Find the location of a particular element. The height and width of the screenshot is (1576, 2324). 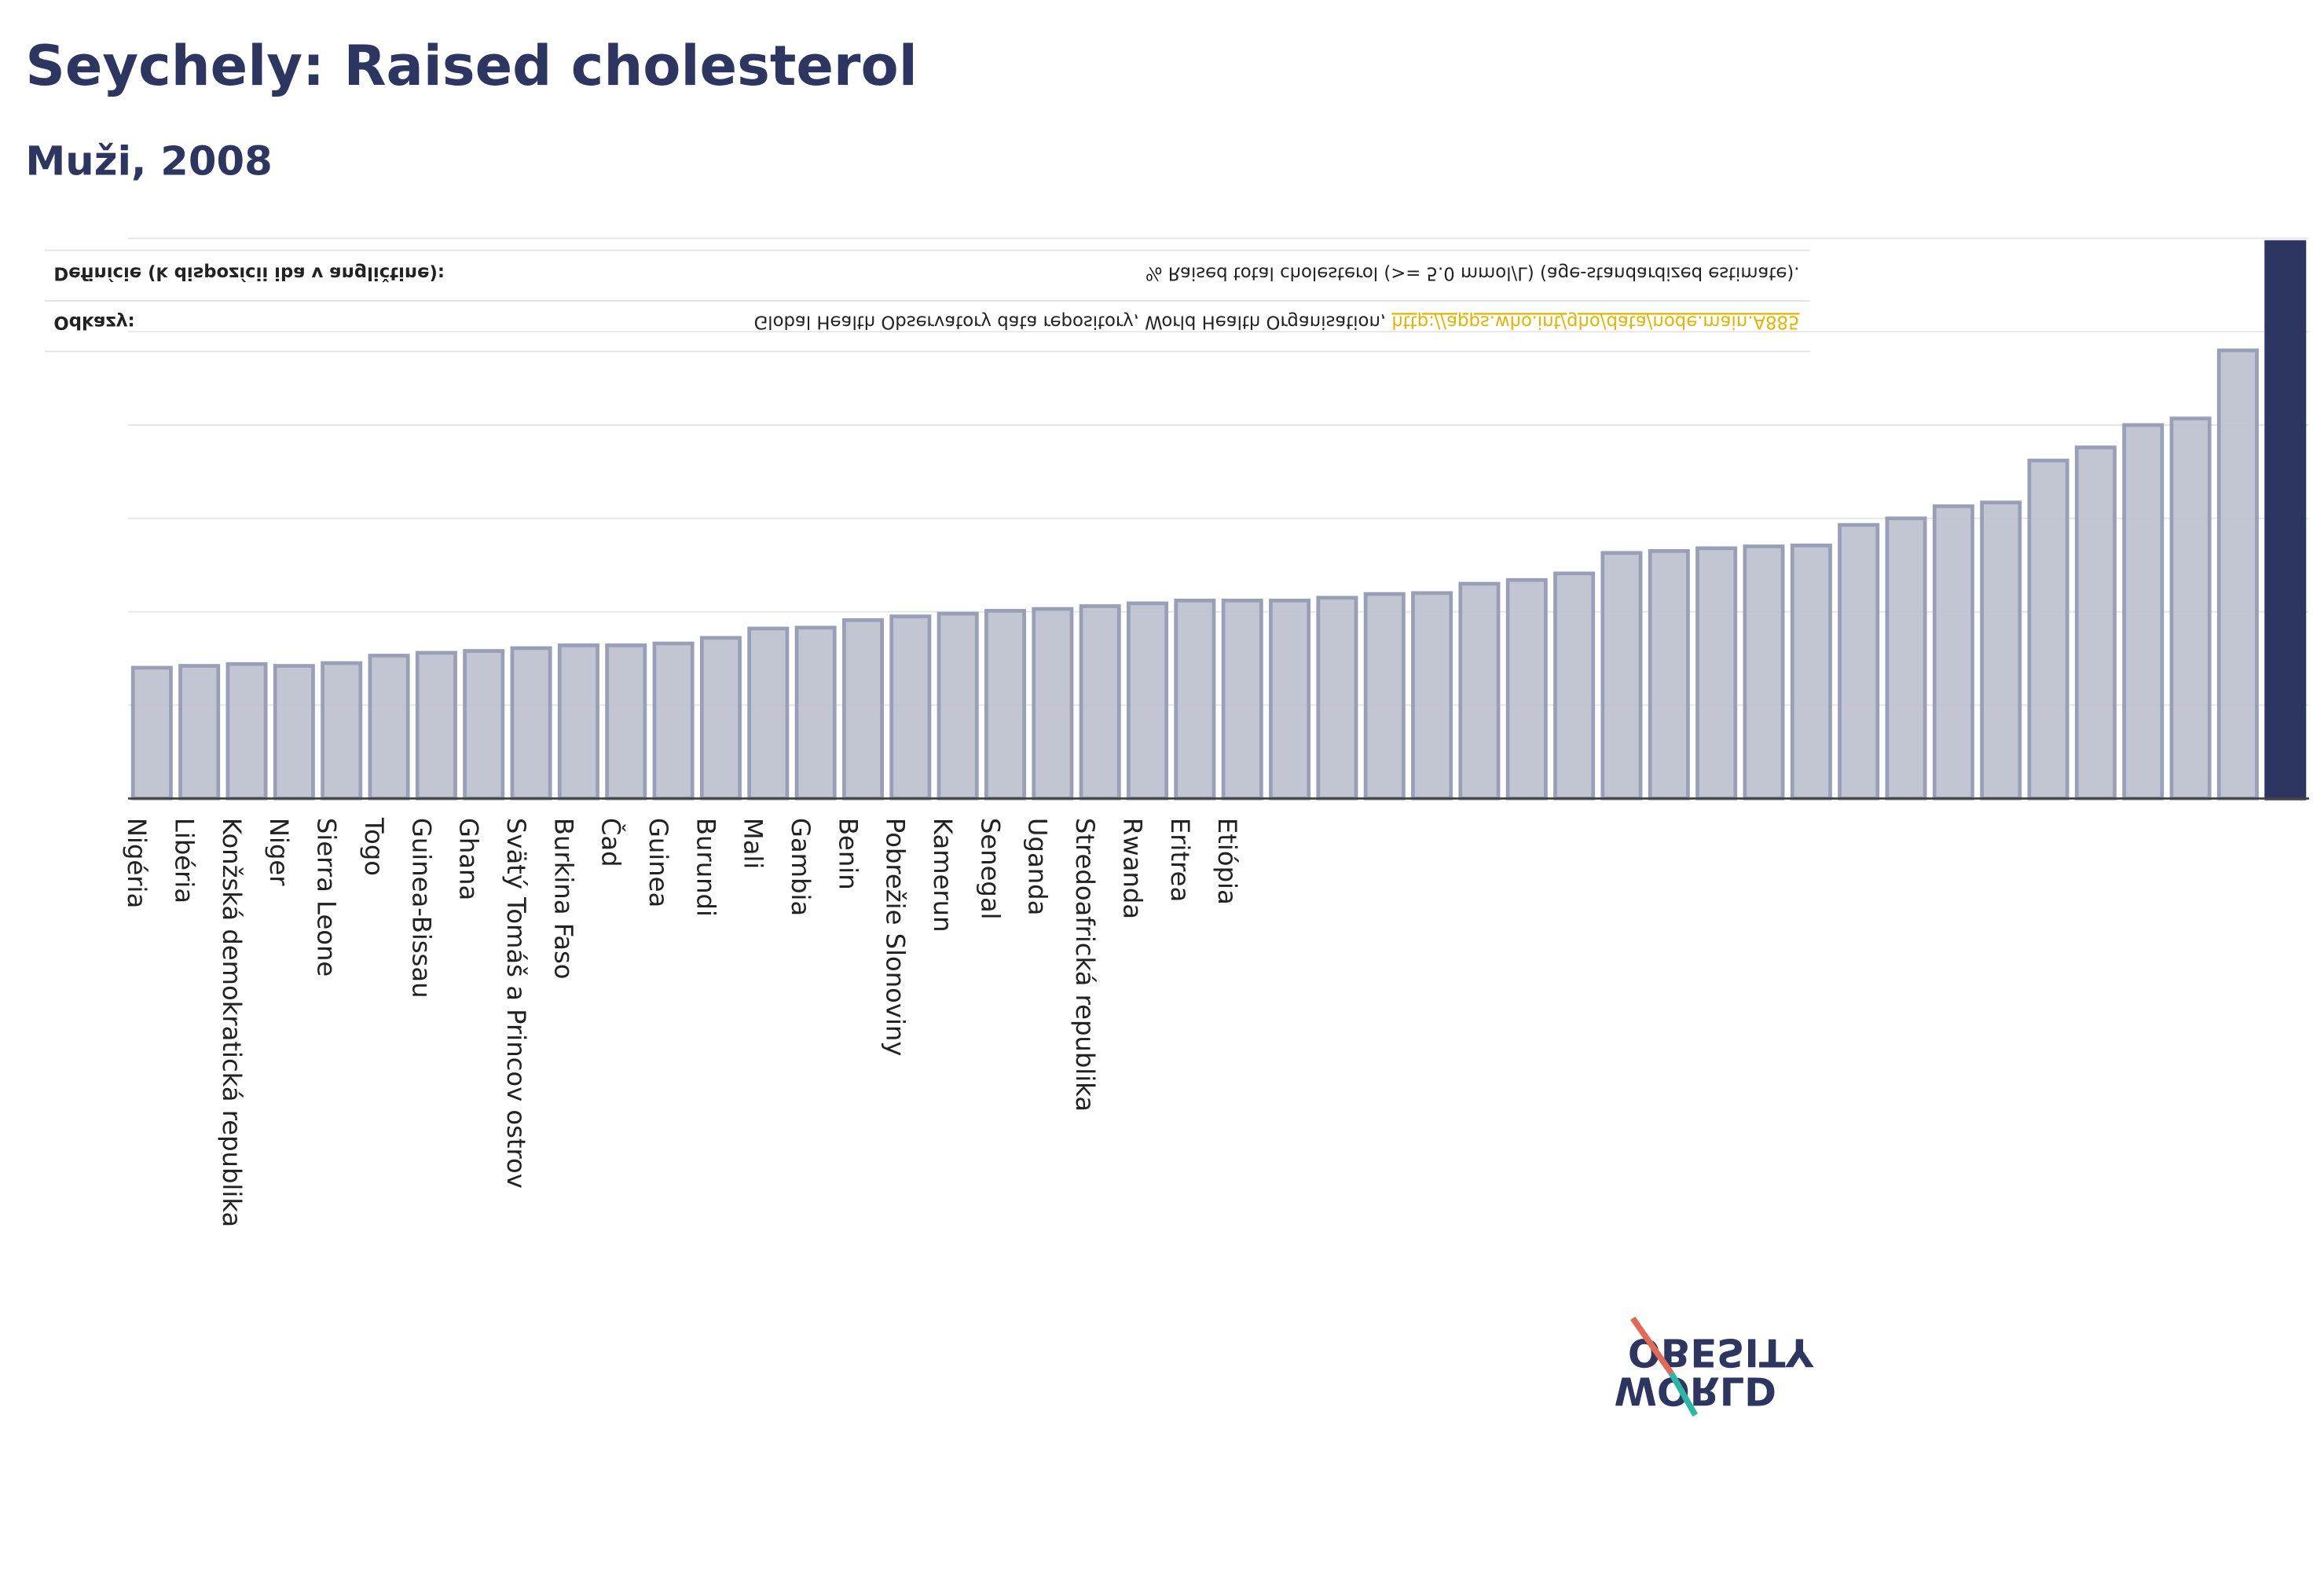

x-tick-label: Kamerun is located at coordinates (943, 875).